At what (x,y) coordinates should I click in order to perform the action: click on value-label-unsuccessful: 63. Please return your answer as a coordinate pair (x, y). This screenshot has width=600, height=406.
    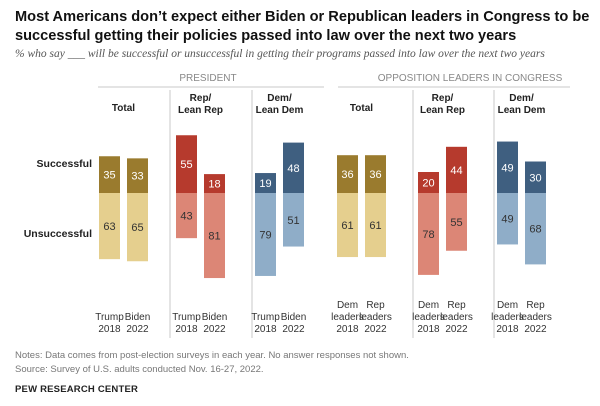
    Looking at the image, I should click on (109, 227).